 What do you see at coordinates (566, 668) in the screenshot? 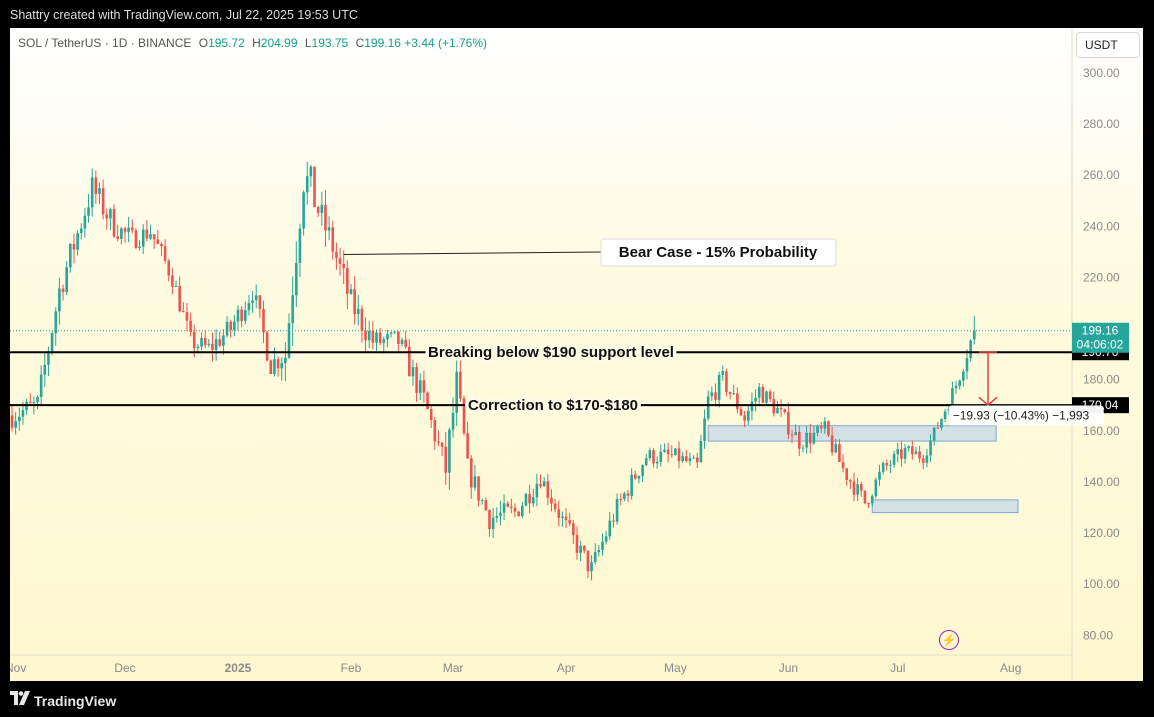
I see `x-tick-label: Apr` at bounding box center [566, 668].